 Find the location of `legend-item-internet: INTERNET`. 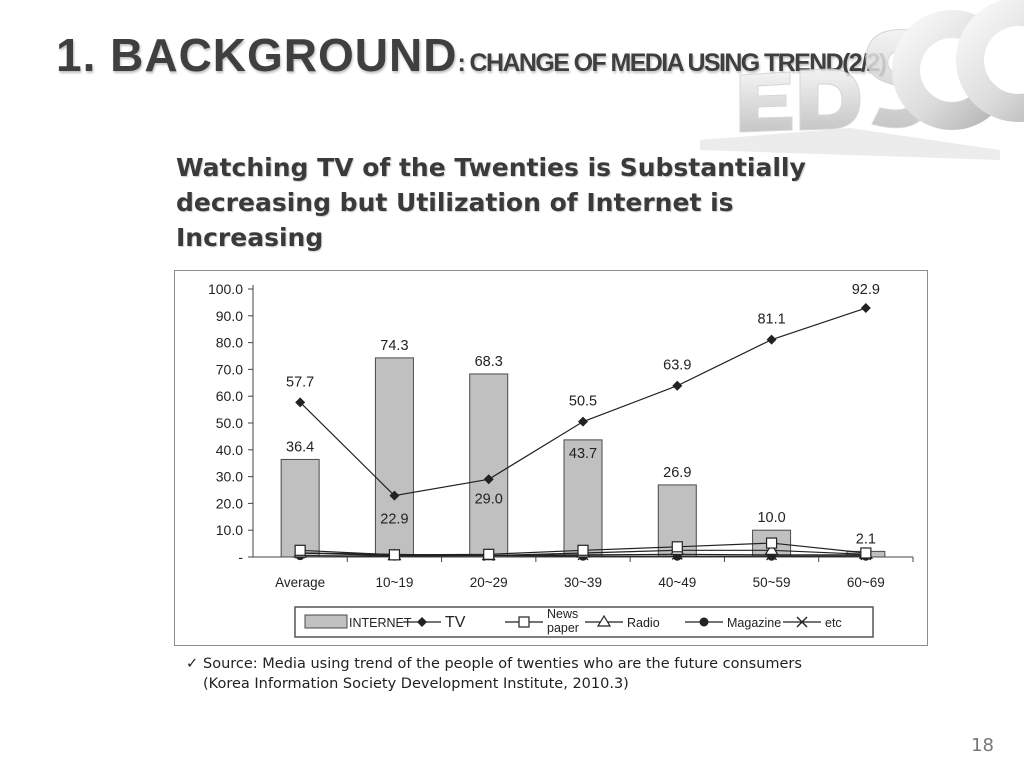

legend-item-internet: INTERNET is located at coordinates (358, 622).